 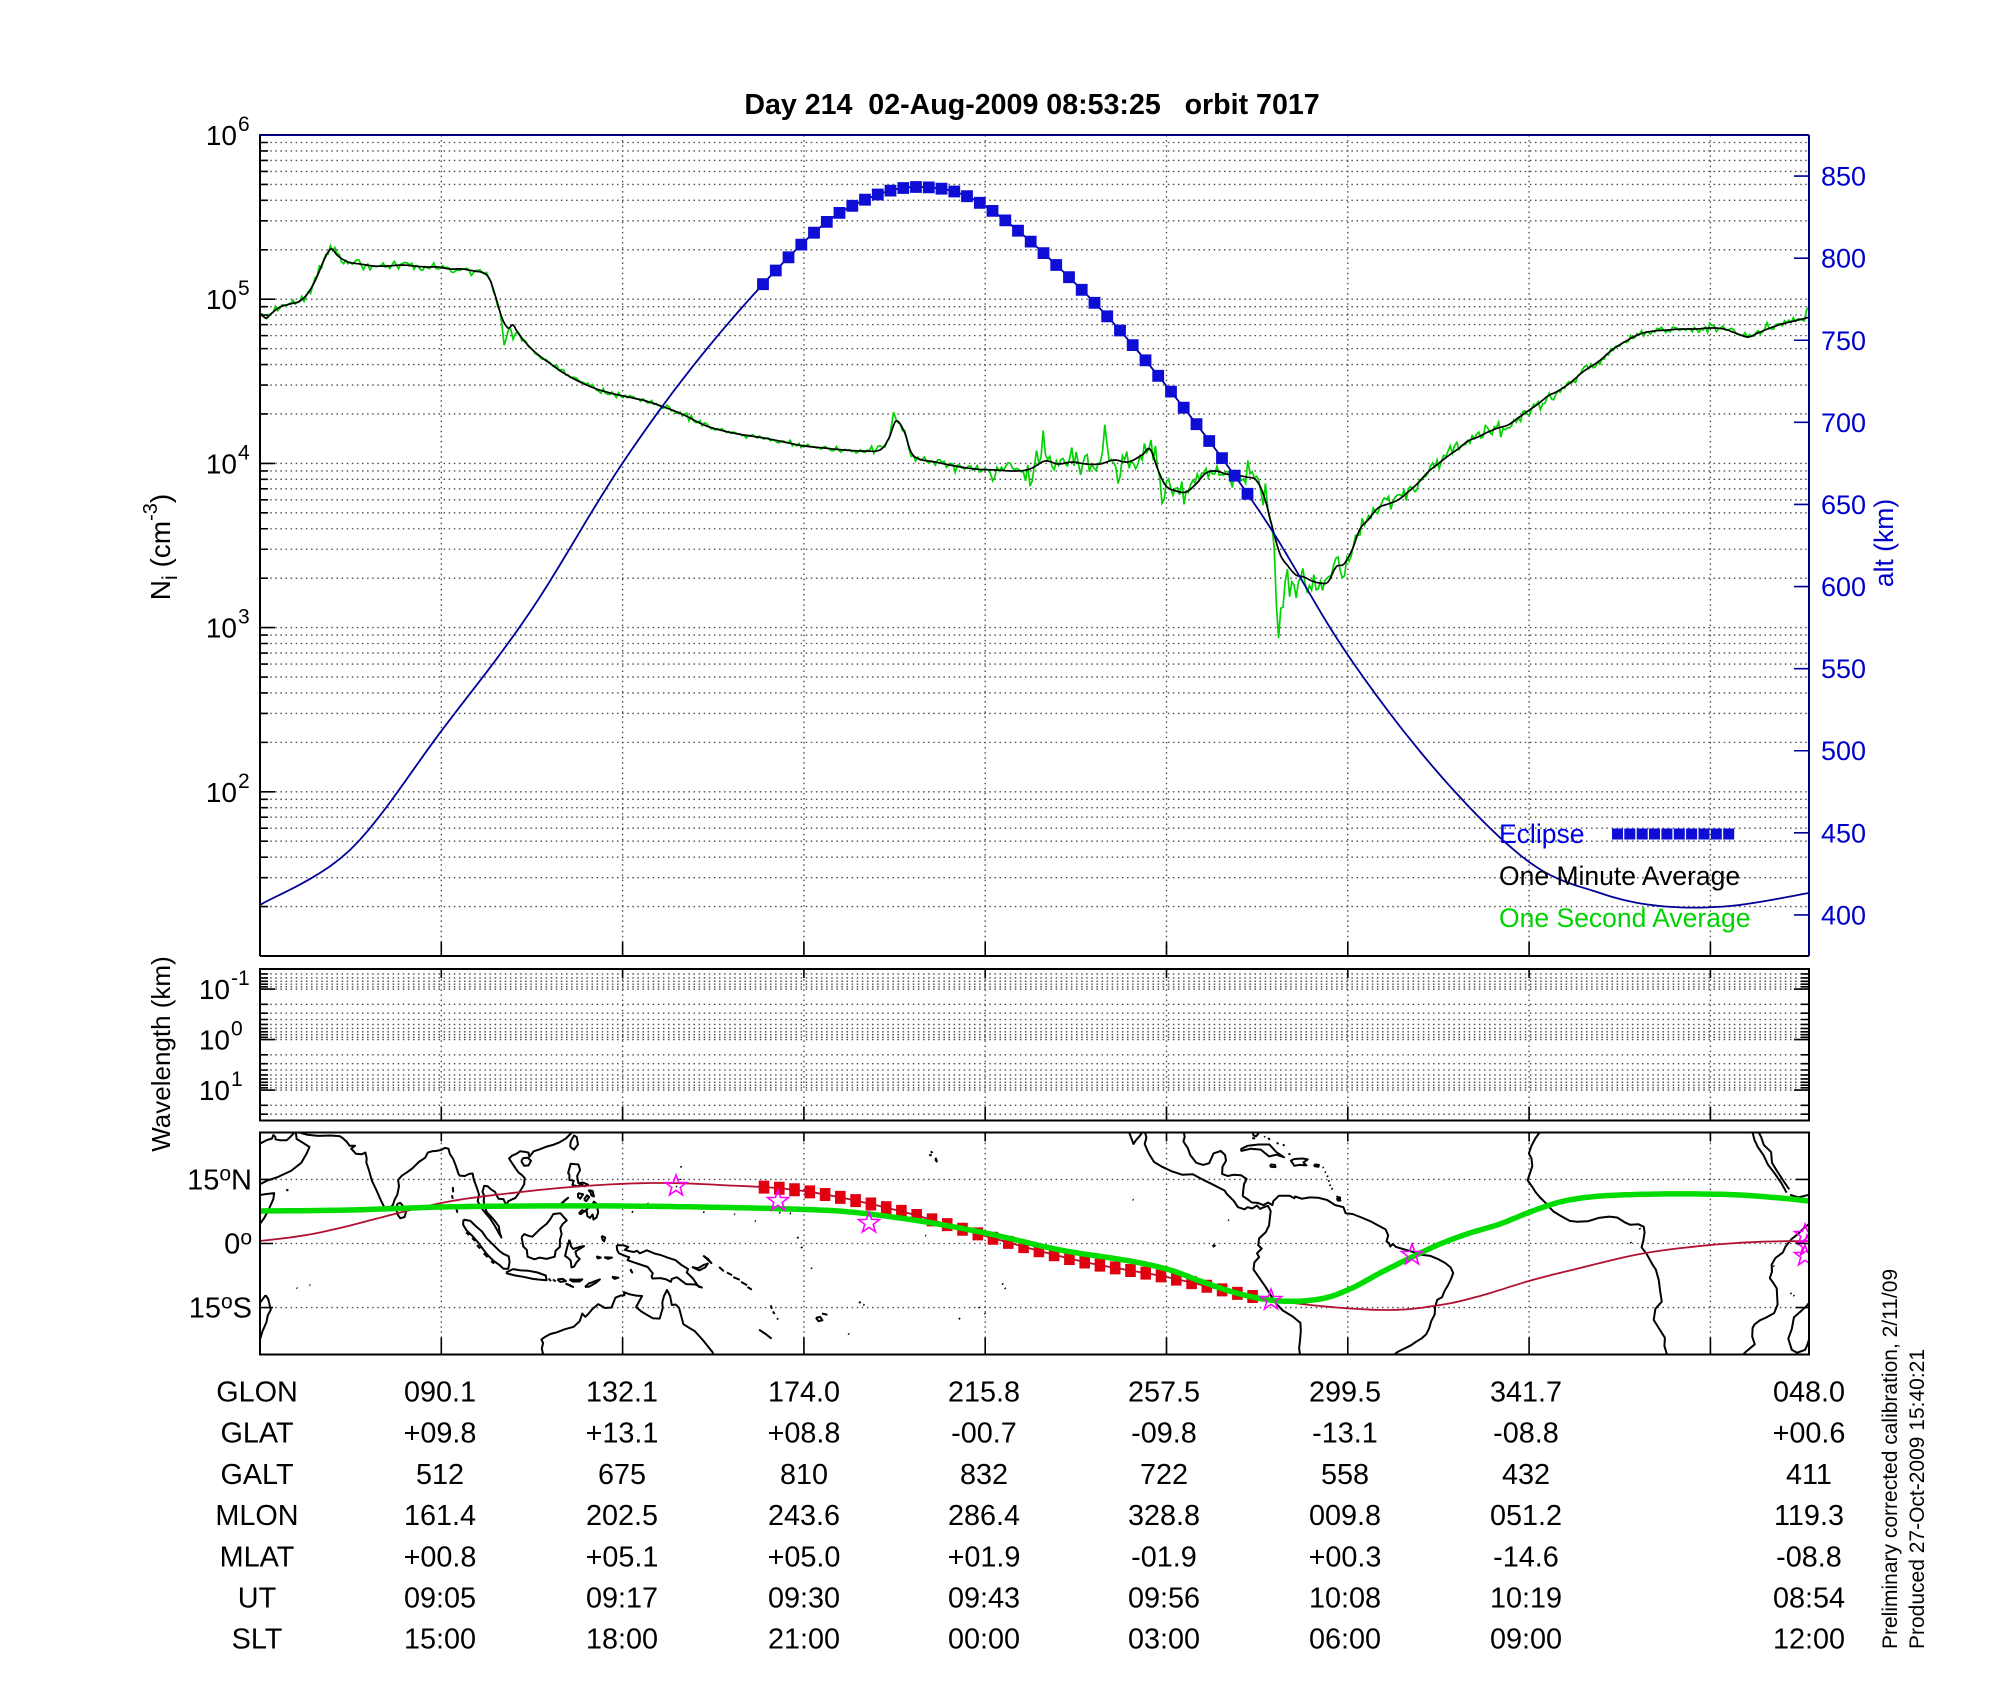 I want to click on svg-text: 09:05, so click(x=440, y=1599).